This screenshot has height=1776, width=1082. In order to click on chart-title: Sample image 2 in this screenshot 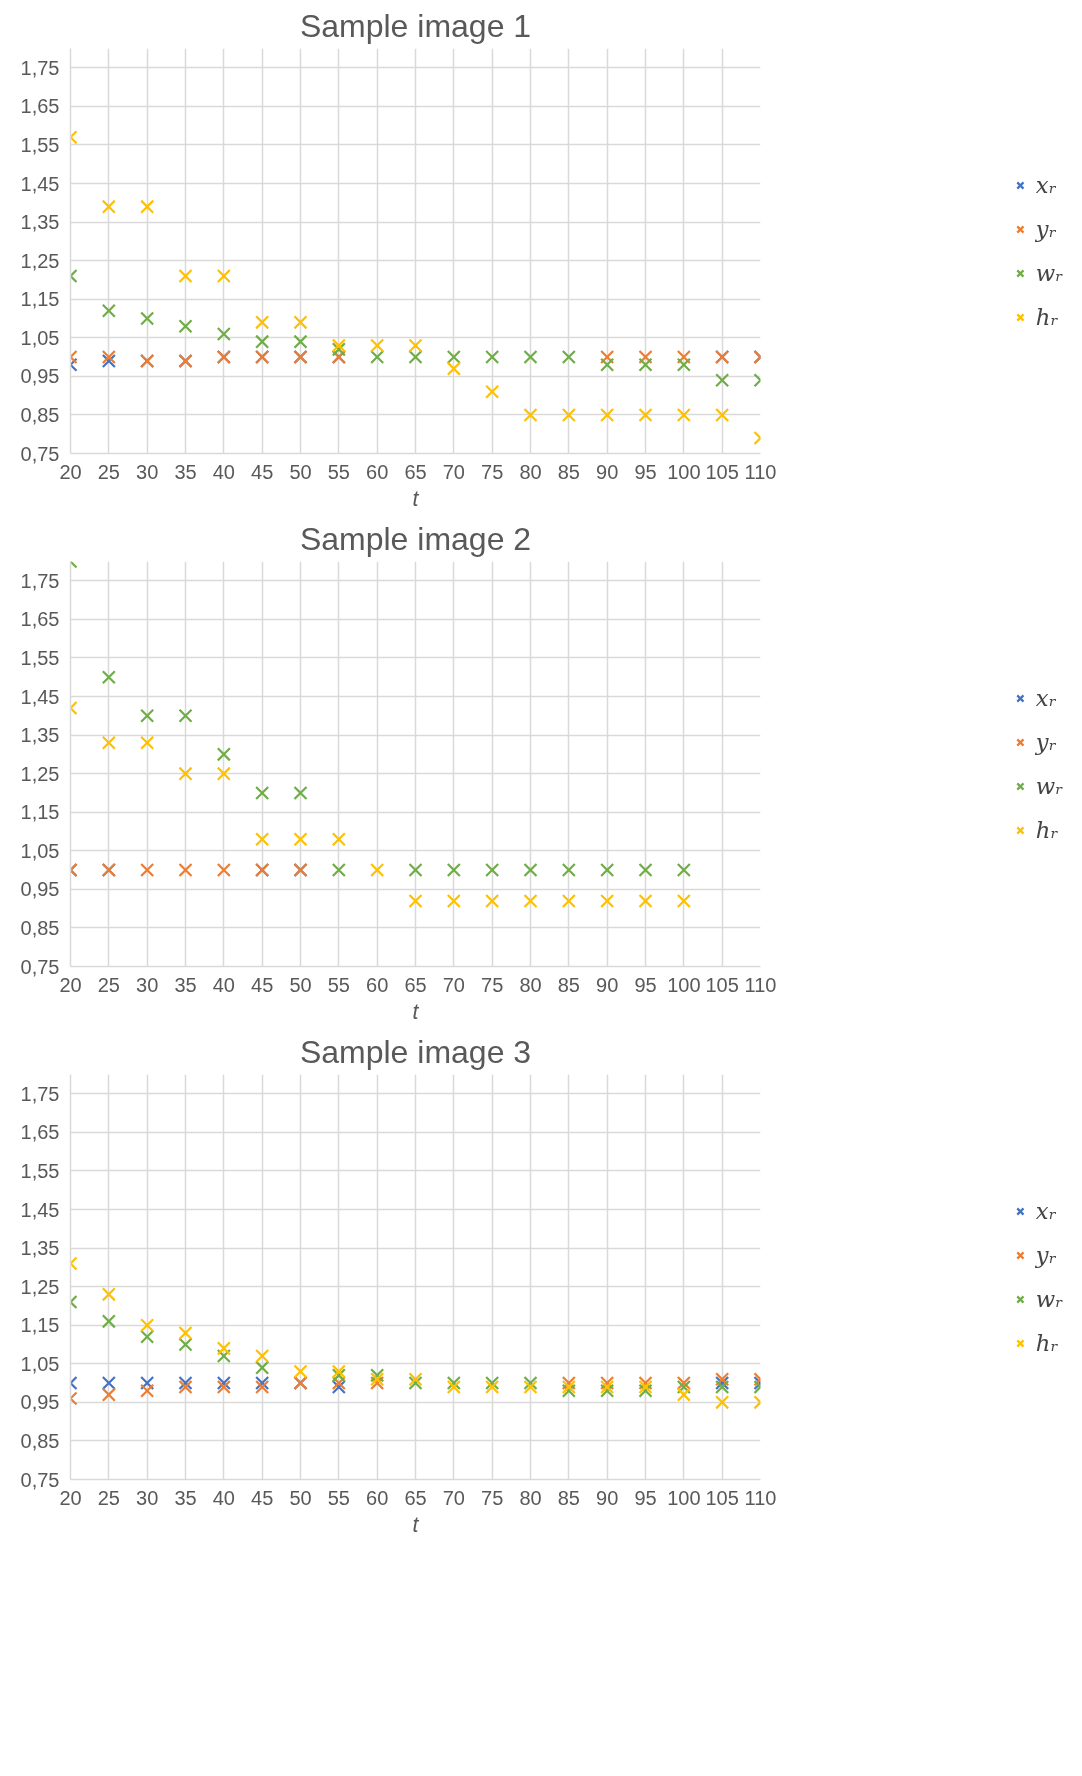, I will do `click(415, 538)`.